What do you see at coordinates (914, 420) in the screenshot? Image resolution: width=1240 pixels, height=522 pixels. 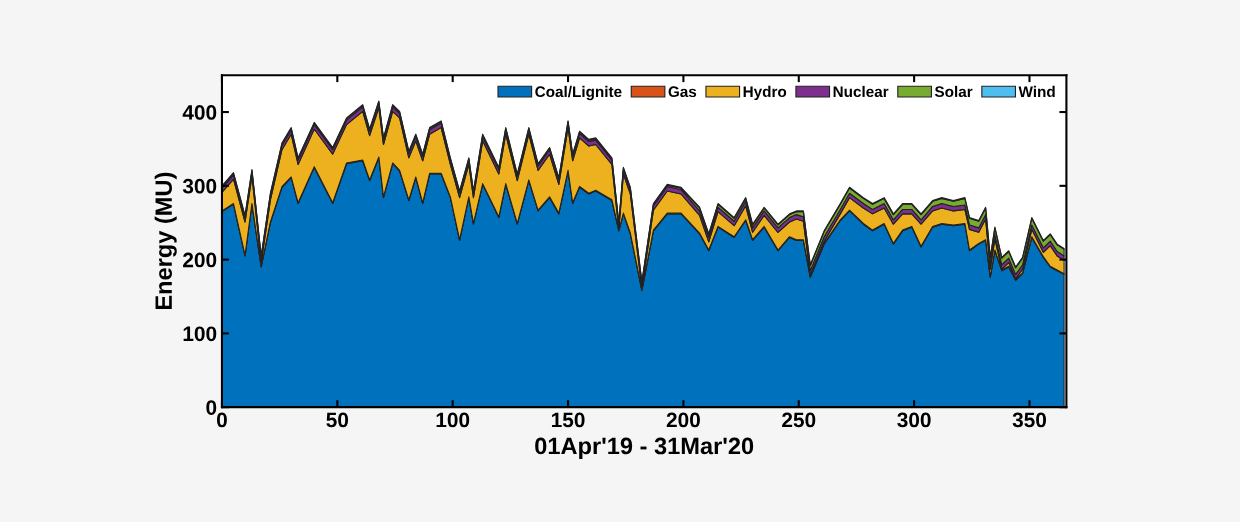 I see `x-tick-label: 300` at bounding box center [914, 420].